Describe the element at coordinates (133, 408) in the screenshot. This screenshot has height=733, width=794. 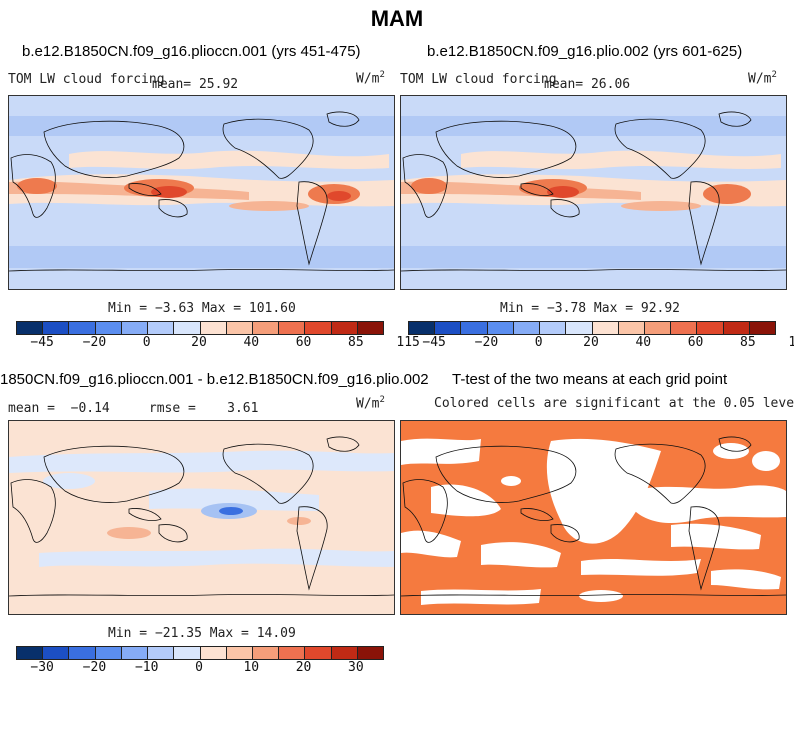
I see `panel3-stats: mean = −0.14 rmse = 3.61` at that location.